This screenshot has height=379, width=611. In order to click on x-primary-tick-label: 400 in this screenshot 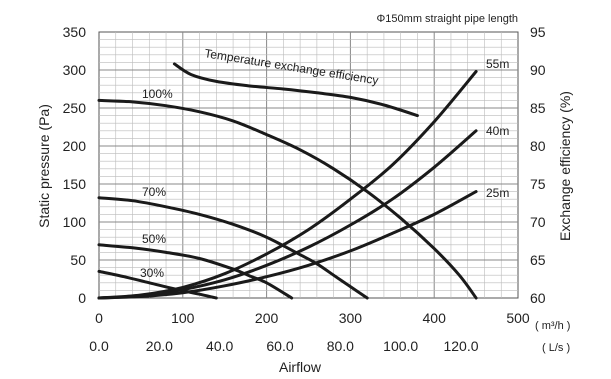, I will do `click(435, 318)`.